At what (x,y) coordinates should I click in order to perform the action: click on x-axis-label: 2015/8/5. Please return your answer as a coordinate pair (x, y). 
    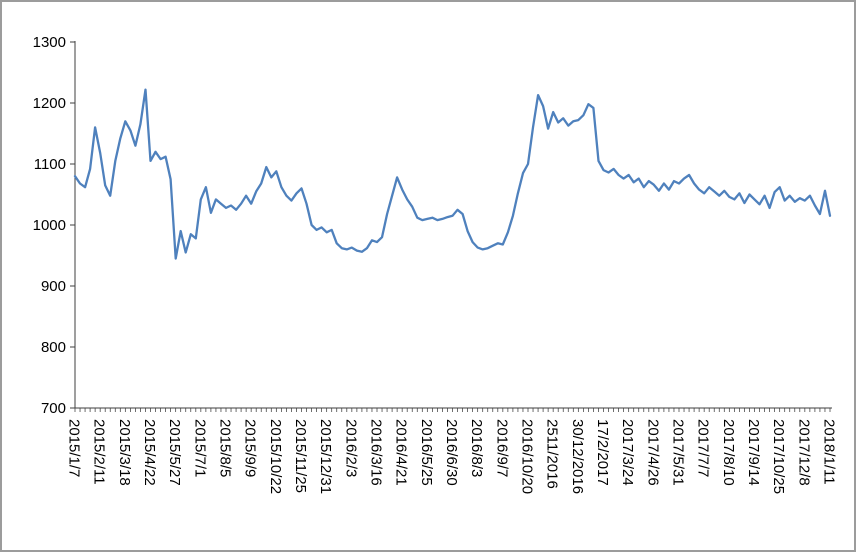
    Looking at the image, I should click on (225, 448).